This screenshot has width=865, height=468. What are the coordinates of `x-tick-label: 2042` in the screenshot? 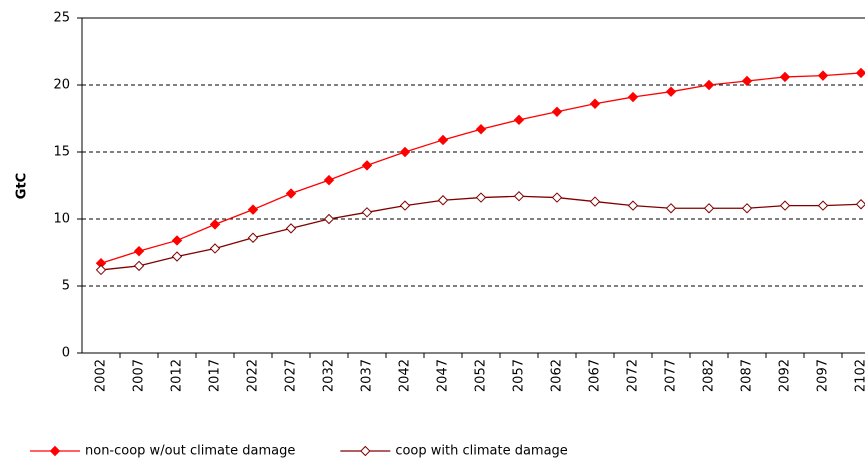 It's located at (405, 375).